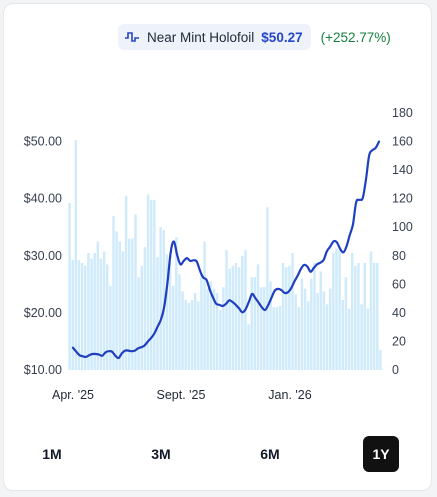  I want to click on y-right-tick-label: 120, so click(402, 199).